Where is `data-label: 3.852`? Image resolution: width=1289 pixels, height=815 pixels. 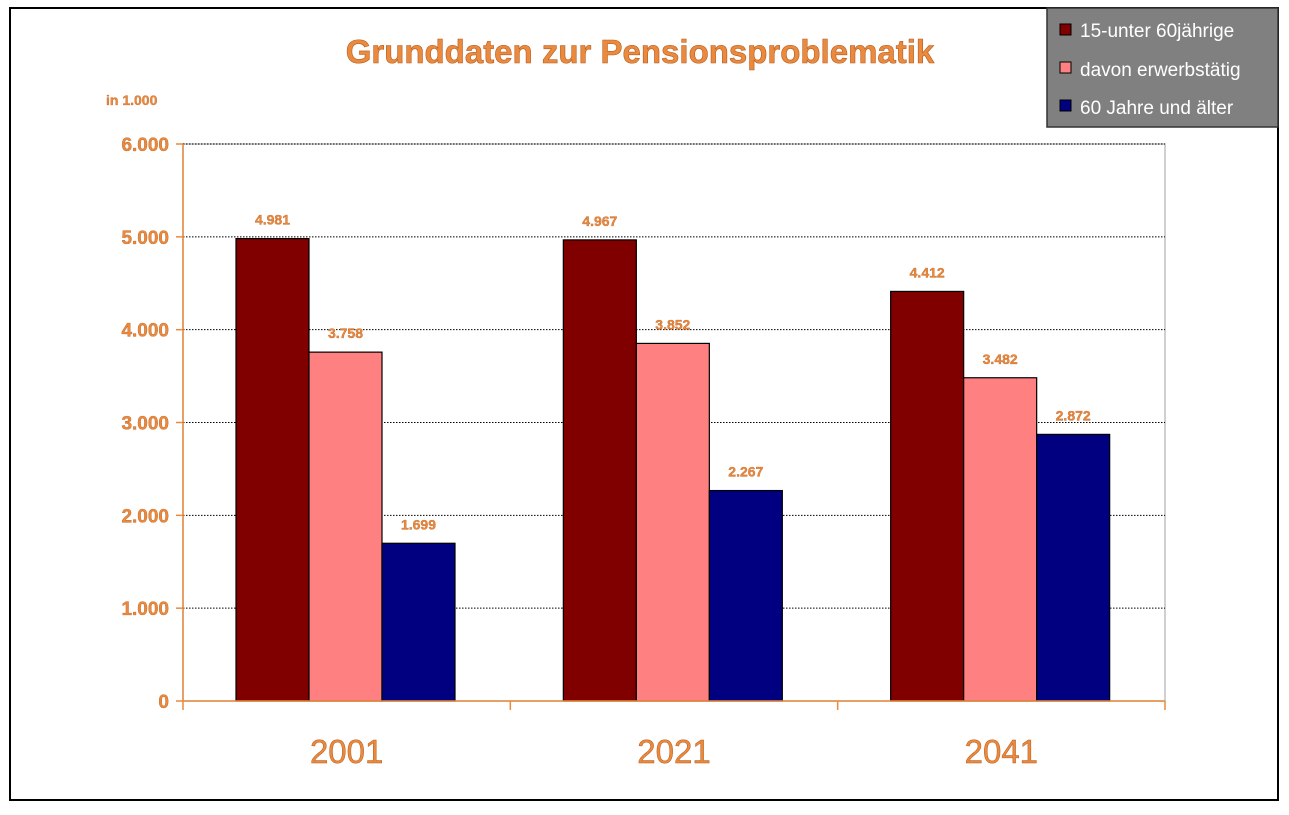
data-label: 3.852 is located at coordinates (672, 324).